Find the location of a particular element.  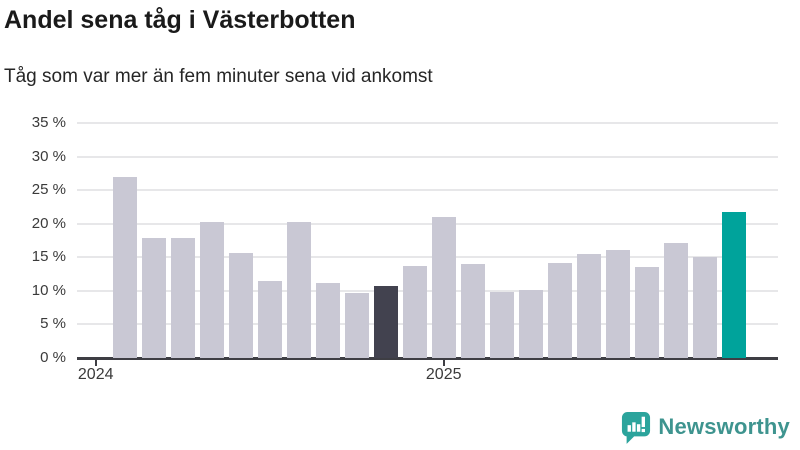

newsworthy-logo: Newsworthy is located at coordinates (705, 427).